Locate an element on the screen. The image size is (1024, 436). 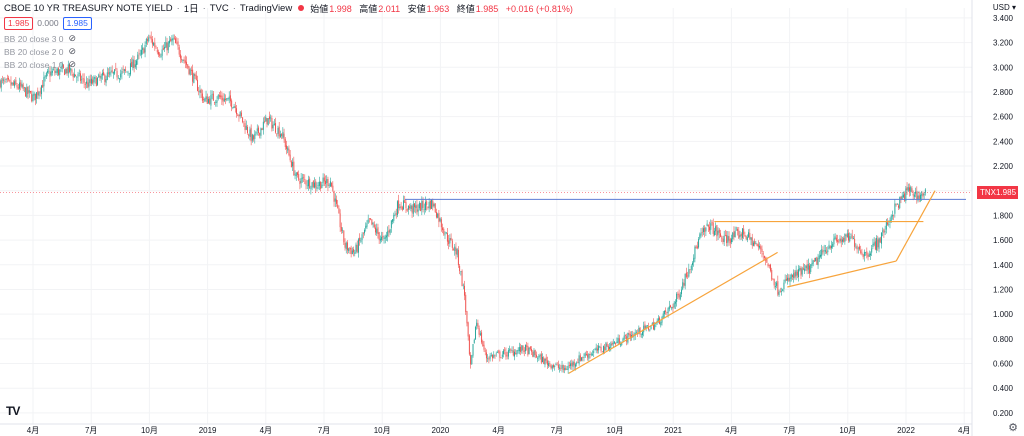
change-value: +0.016 (+0.81%) is located at coordinates (539, 8).